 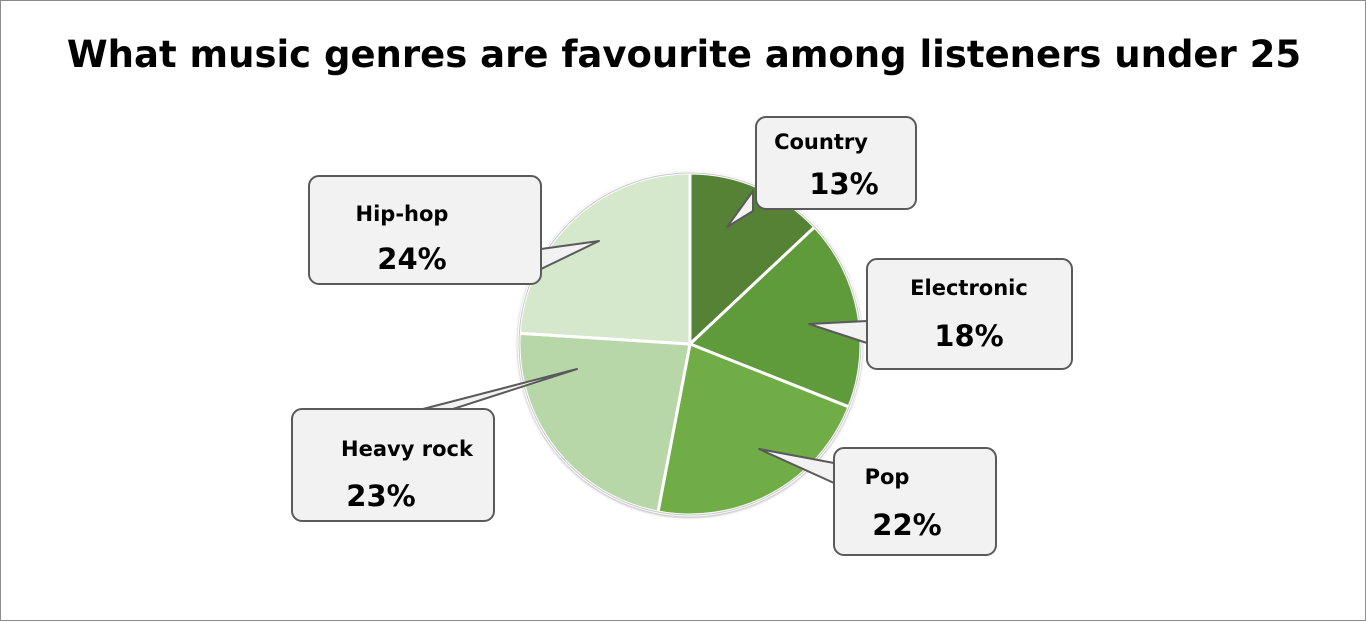 I want to click on slice-label: Hip-hop, so click(x=402, y=214).